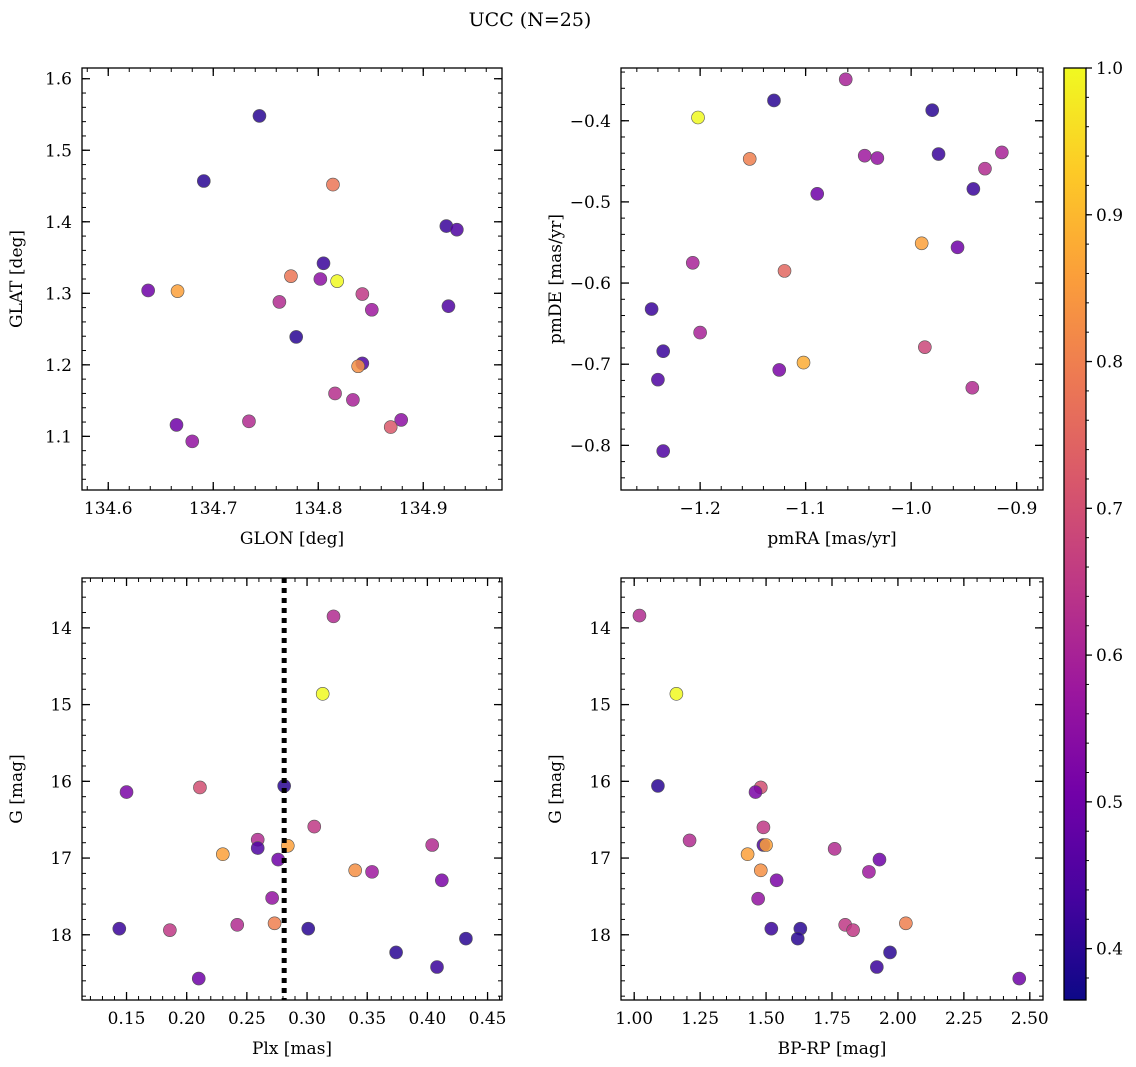 The height and width of the screenshot is (1067, 1136). I want to click on y-tick-label: 18, so click(61, 936).